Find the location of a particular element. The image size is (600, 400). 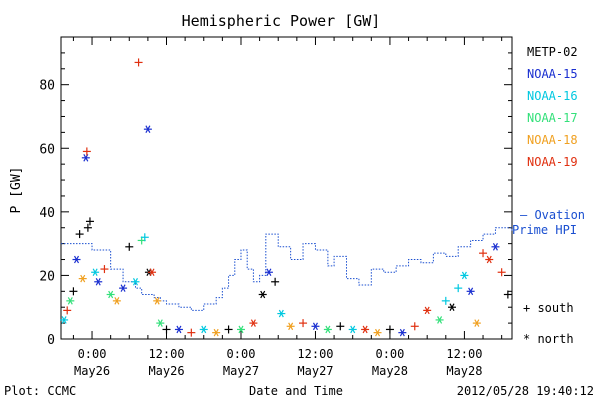

y-axis-label: P [GW] is located at coordinates (16, 190).